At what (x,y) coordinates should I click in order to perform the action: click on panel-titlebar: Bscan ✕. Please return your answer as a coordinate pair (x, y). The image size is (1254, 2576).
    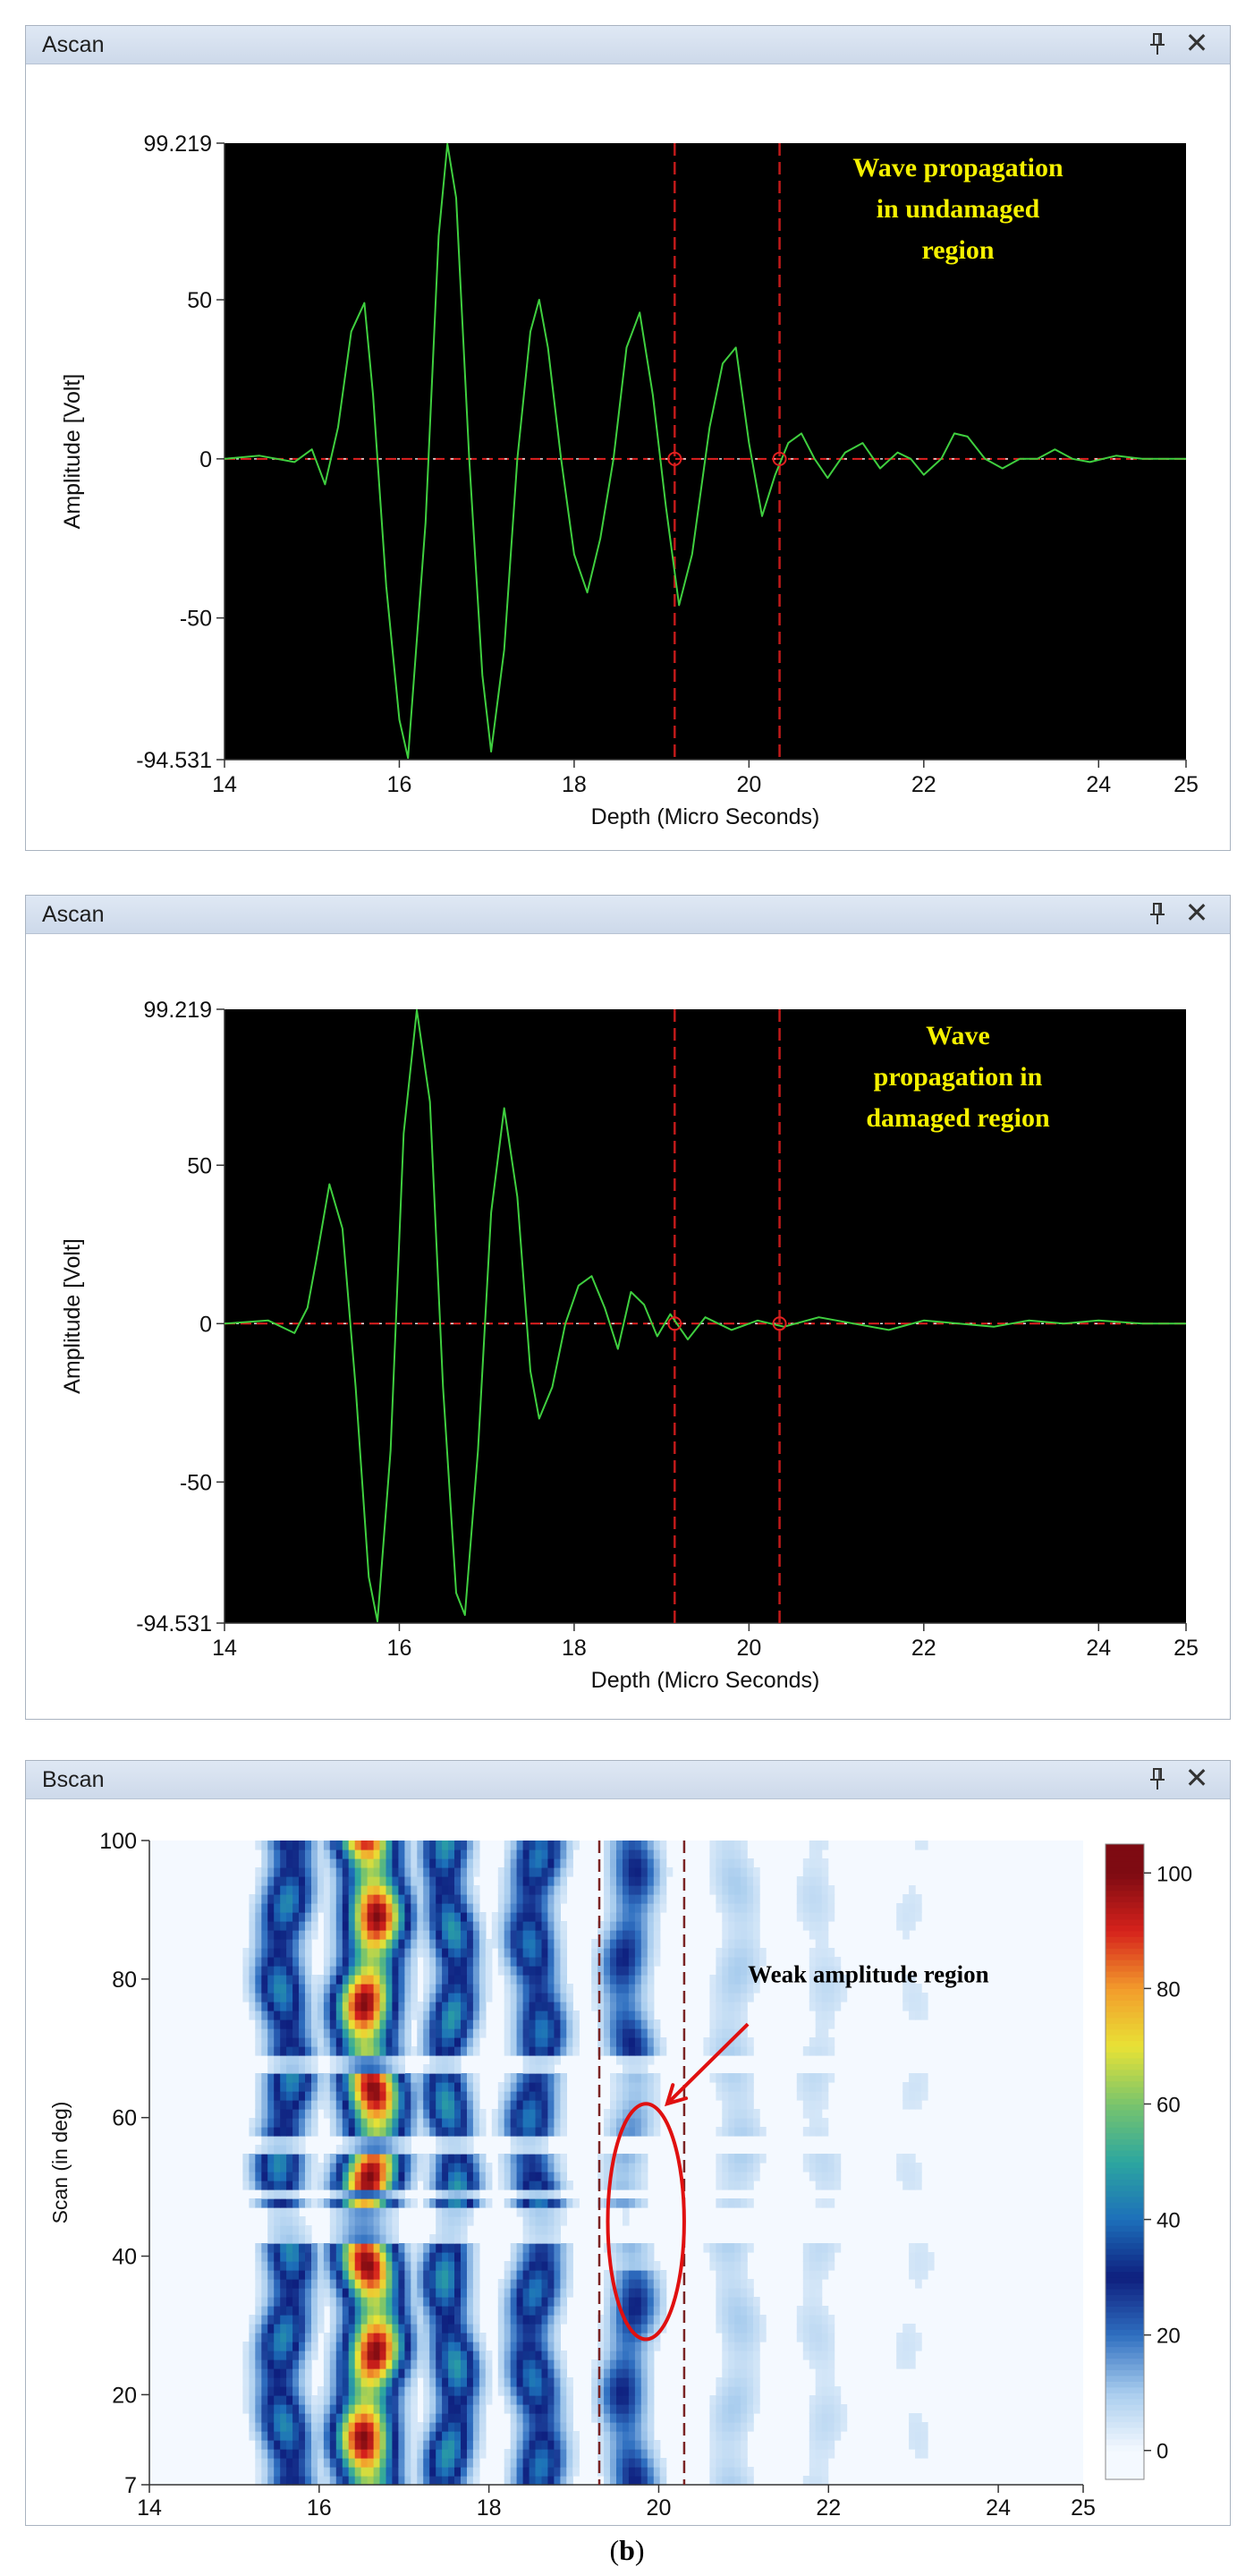
    Looking at the image, I should click on (628, 1780).